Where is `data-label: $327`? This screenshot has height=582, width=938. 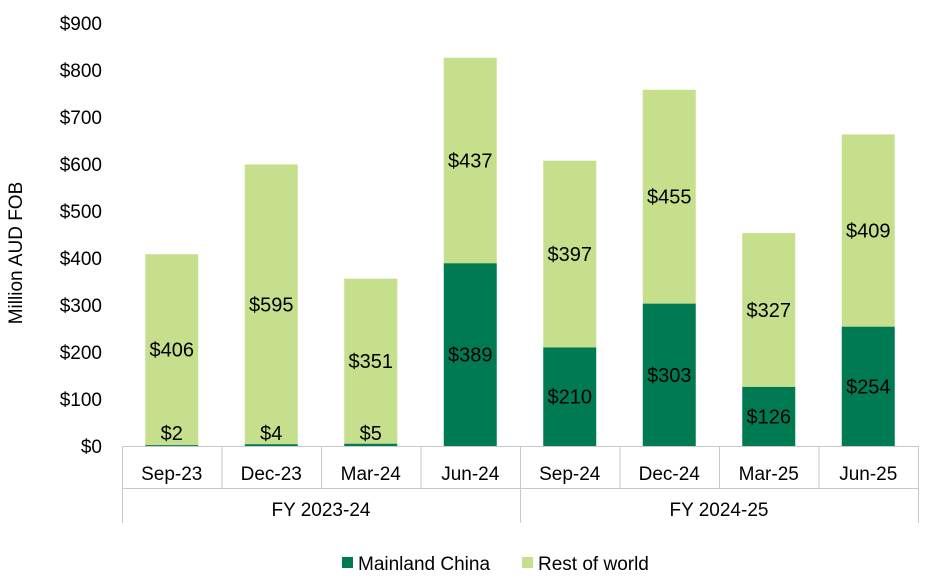 data-label: $327 is located at coordinates (769, 311).